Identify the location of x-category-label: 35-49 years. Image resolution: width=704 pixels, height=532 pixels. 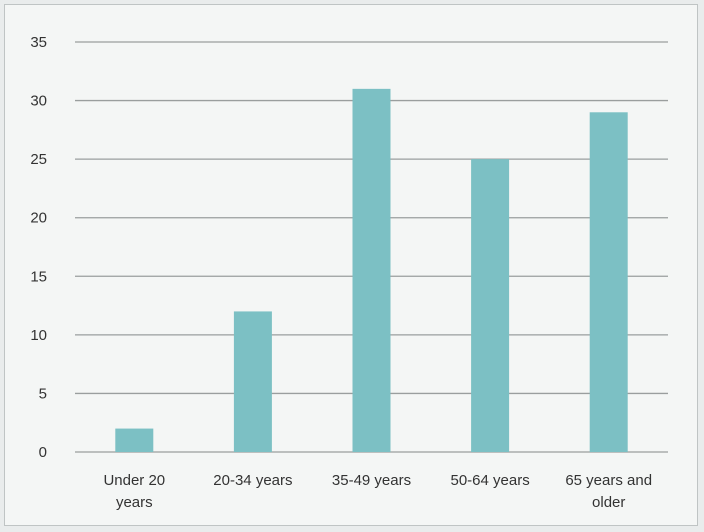
(371, 480).